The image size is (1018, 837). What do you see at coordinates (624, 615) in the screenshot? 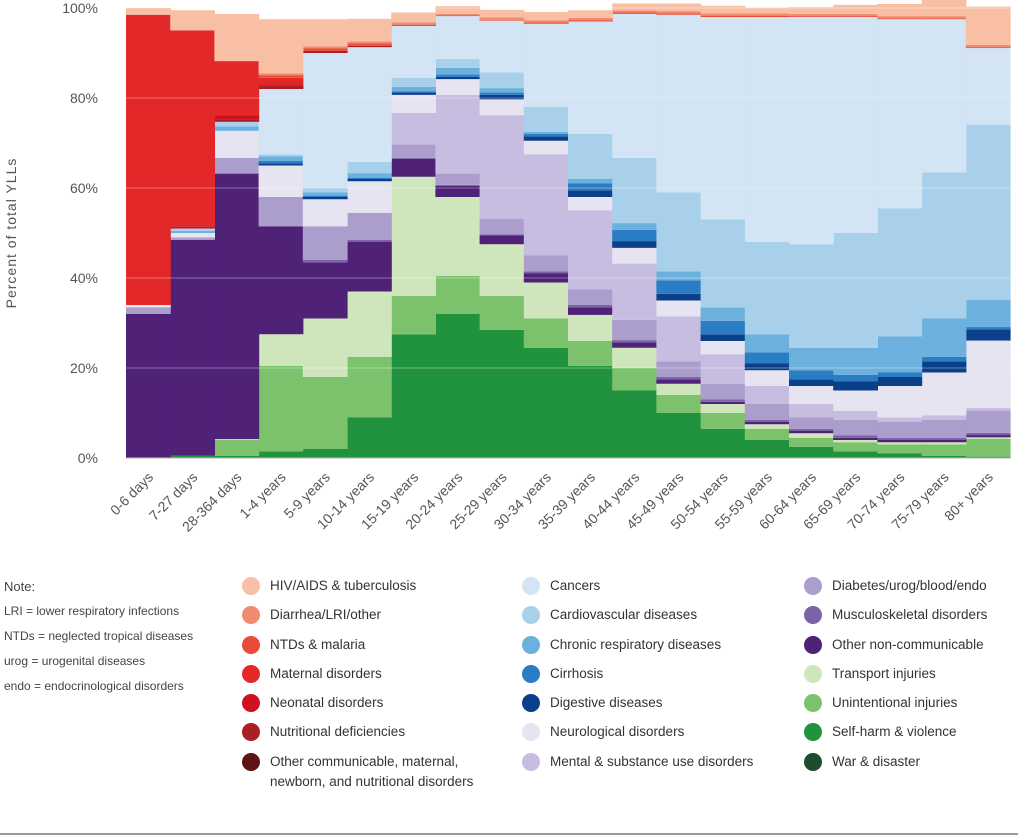
I see `legend-label: Cardiovascular diseases` at bounding box center [624, 615].